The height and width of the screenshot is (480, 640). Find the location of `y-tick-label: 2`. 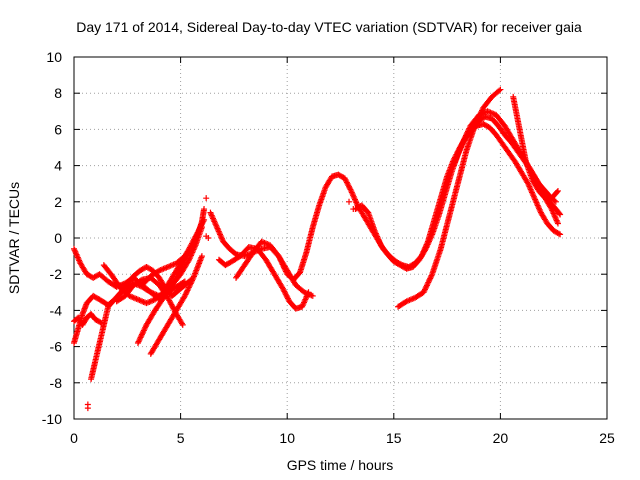

y-tick-label: 2 is located at coordinates (58, 202).